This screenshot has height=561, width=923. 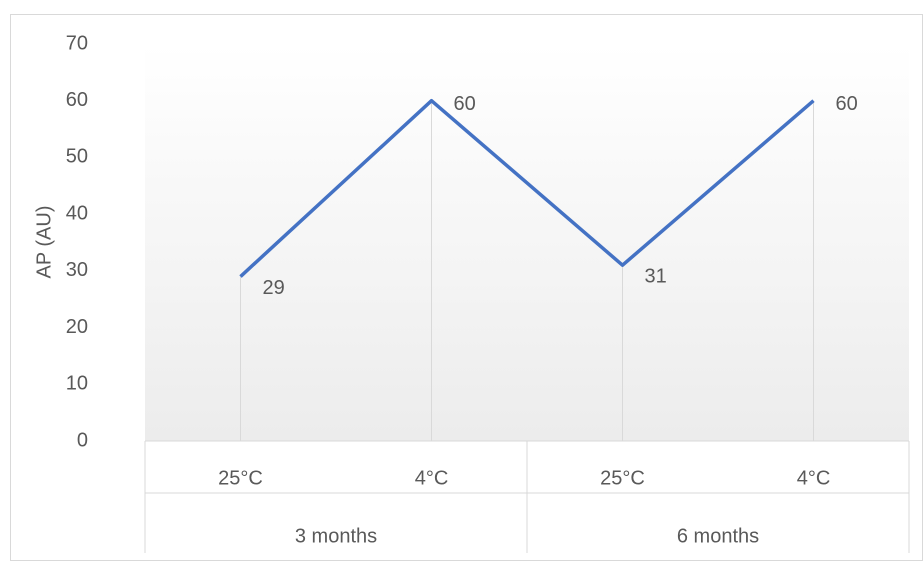 What do you see at coordinates (77, 384) in the screenshot?
I see `y-tick-label: 10` at bounding box center [77, 384].